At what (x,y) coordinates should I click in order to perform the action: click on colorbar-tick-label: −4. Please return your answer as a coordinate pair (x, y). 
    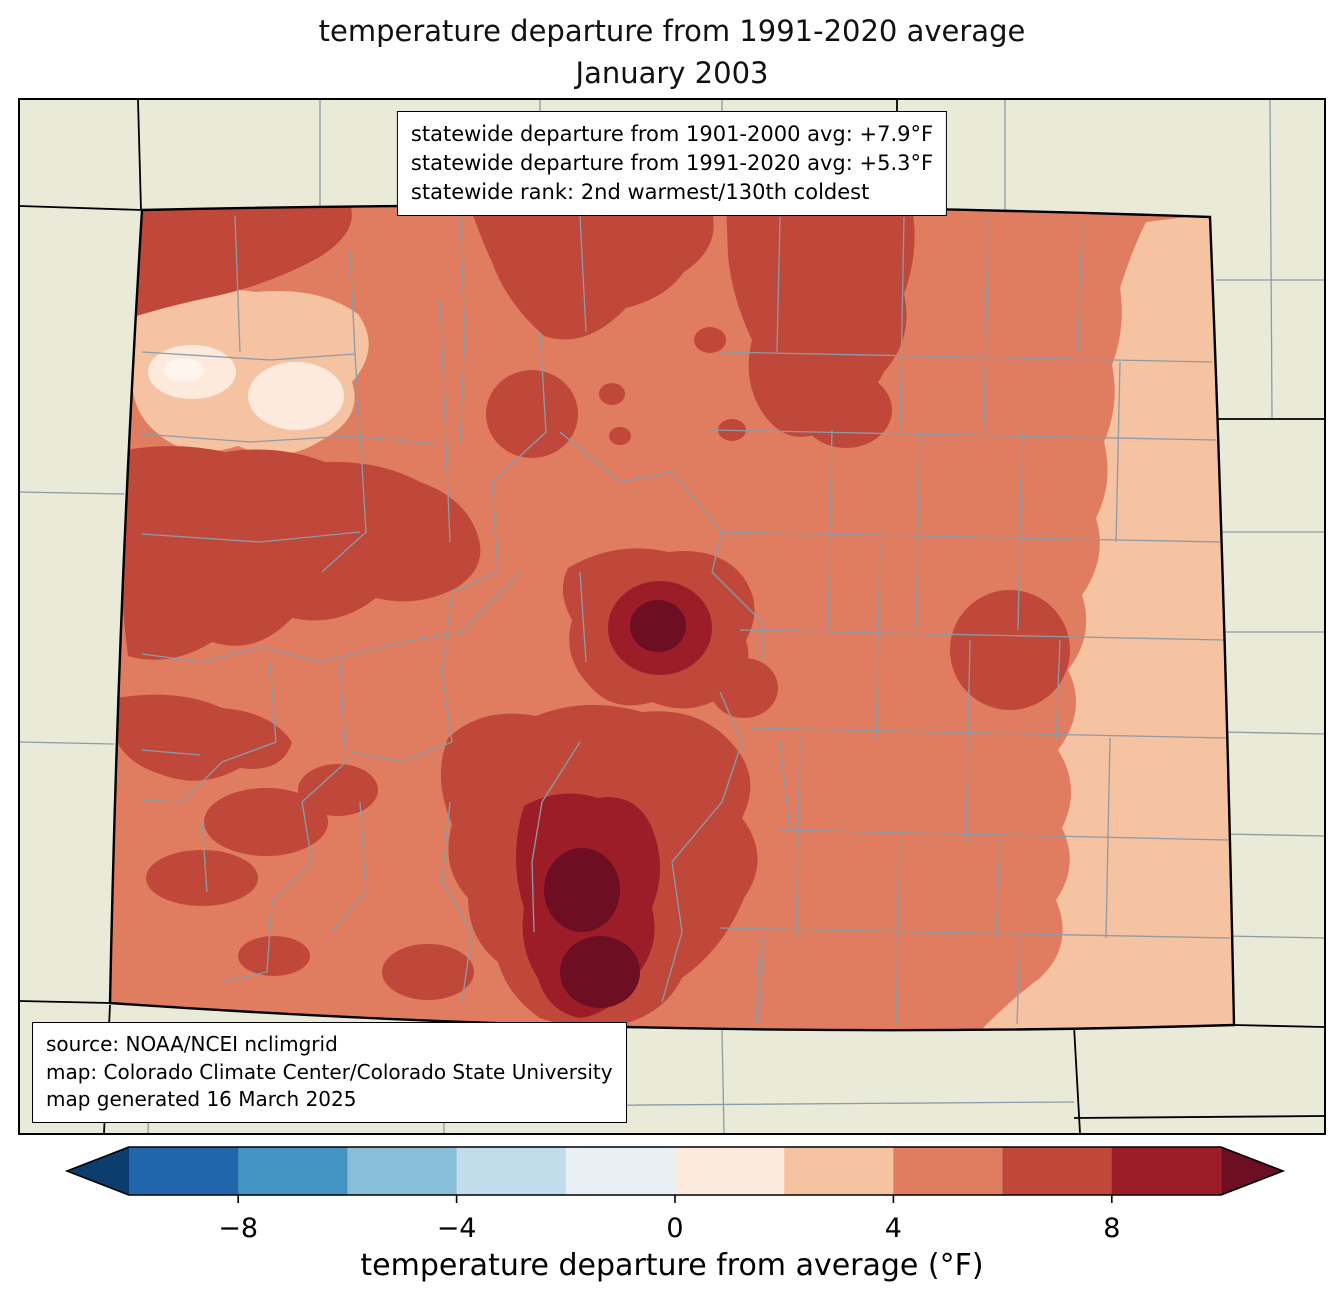
    Looking at the image, I should click on (457, 1228).